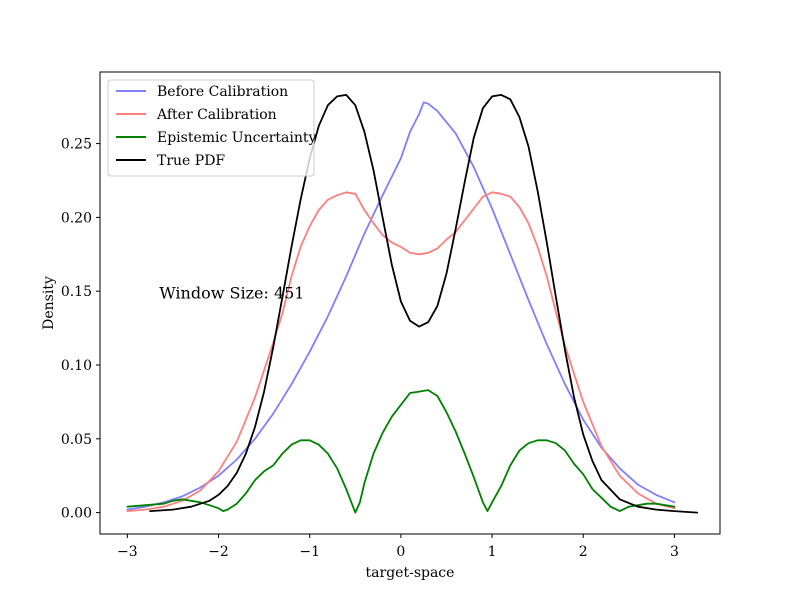  What do you see at coordinates (49, 303) in the screenshot?
I see `y-axis-label: Density` at bounding box center [49, 303].